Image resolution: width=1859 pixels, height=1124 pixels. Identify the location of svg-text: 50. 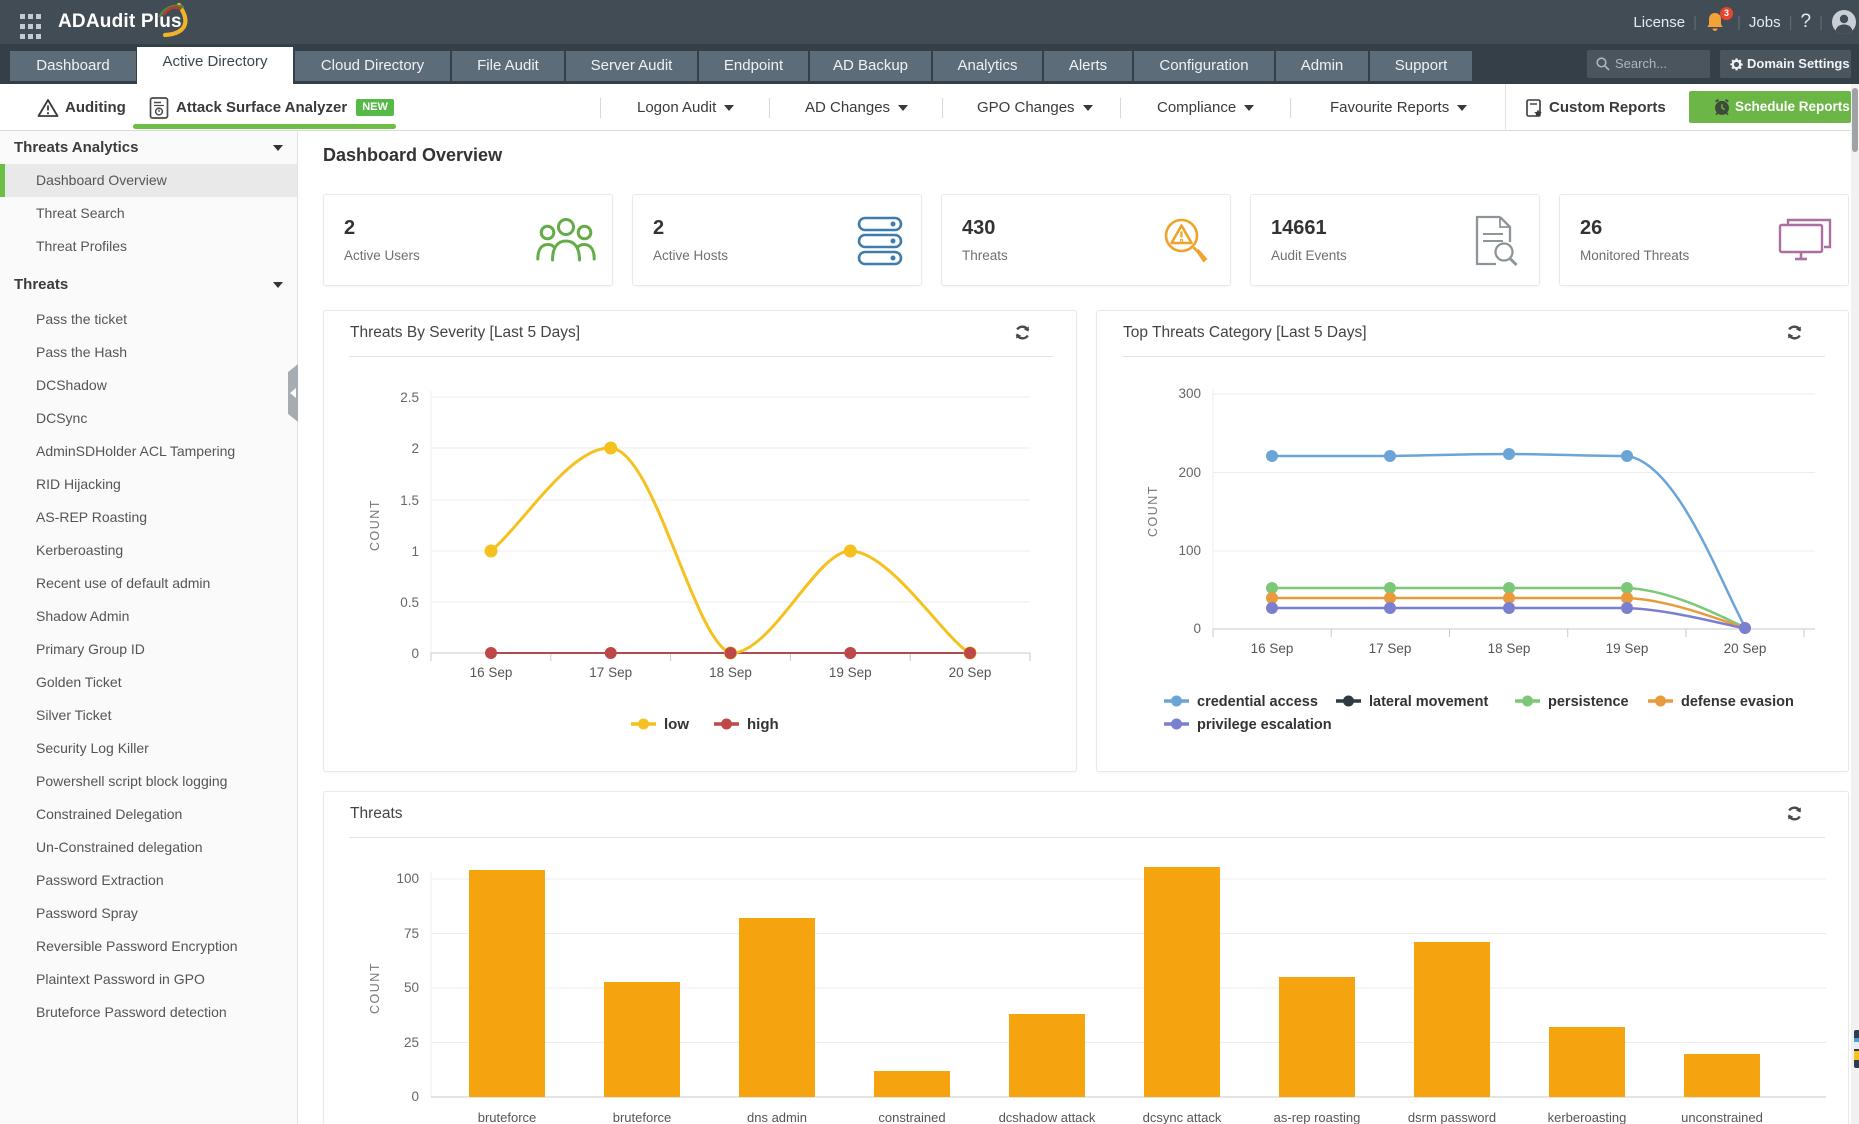
(411, 987).